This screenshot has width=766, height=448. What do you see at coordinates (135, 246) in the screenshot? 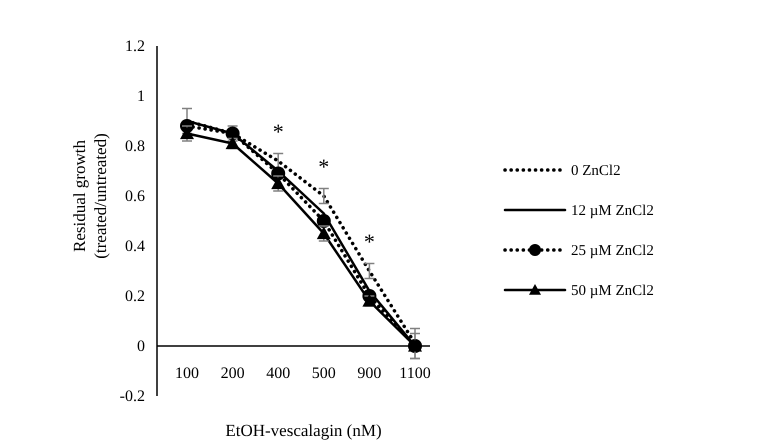
I see `y-tick-label: 0.4` at bounding box center [135, 246].